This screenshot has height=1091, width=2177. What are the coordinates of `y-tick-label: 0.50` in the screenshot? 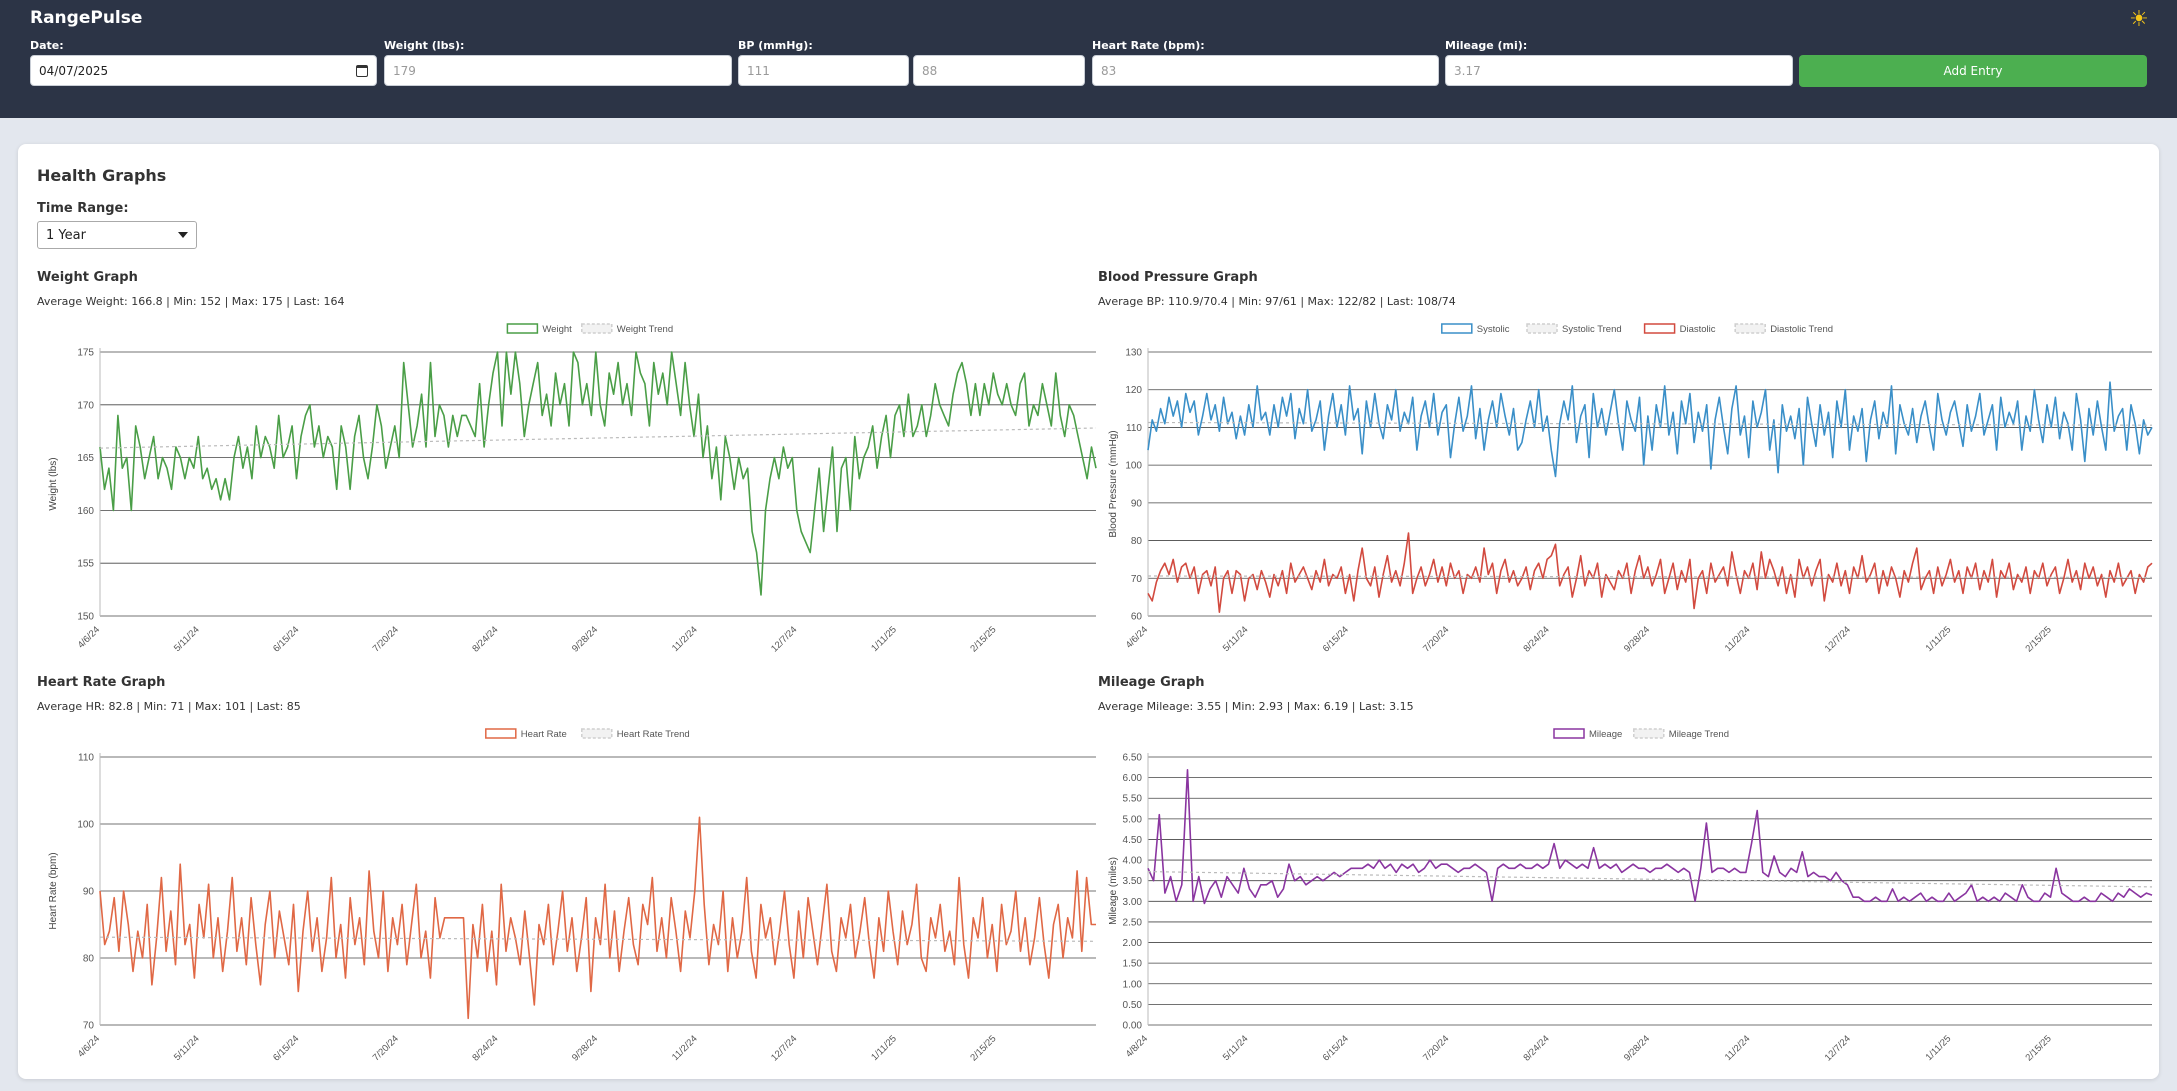 It's located at (1133, 1005).